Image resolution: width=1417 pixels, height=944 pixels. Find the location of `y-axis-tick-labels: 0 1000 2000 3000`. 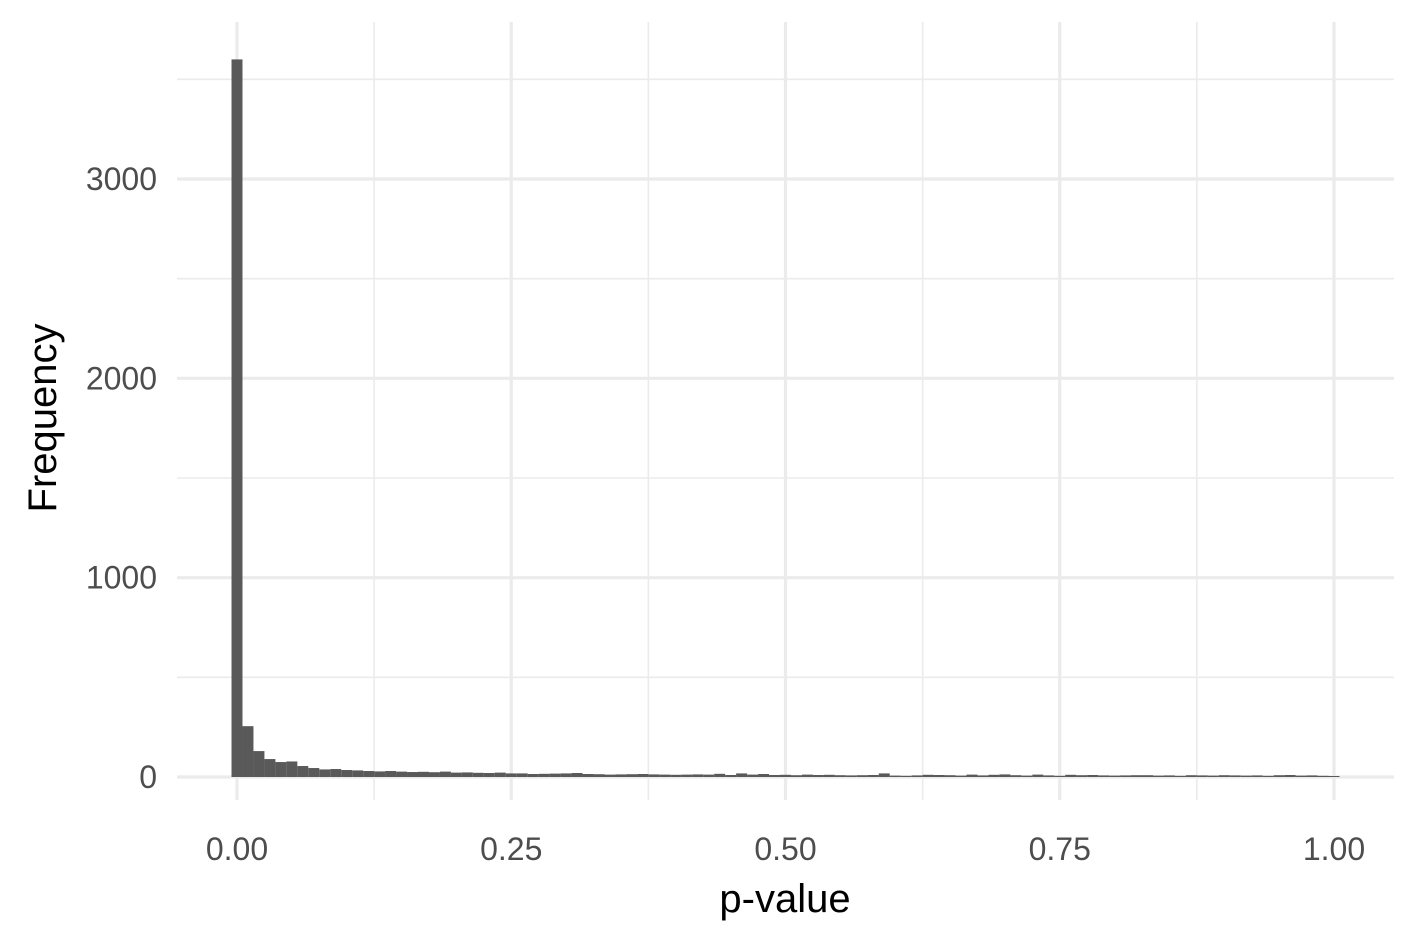

y-axis-tick-labels: 0 1000 2000 3000 is located at coordinates (121, 478).